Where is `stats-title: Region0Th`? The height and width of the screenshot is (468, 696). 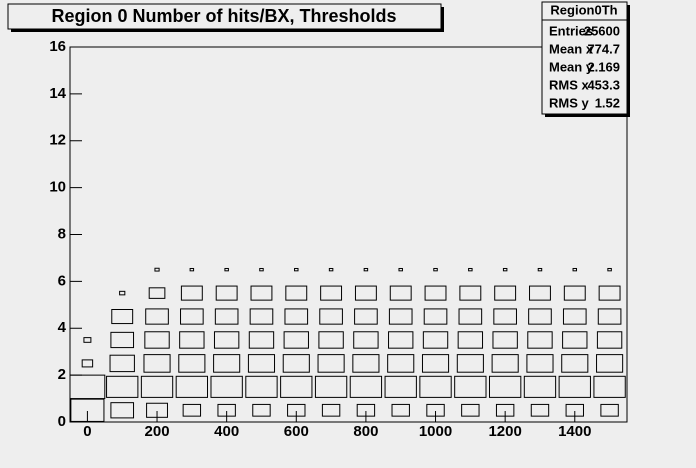 stats-title: Region0Th is located at coordinates (583, 9).